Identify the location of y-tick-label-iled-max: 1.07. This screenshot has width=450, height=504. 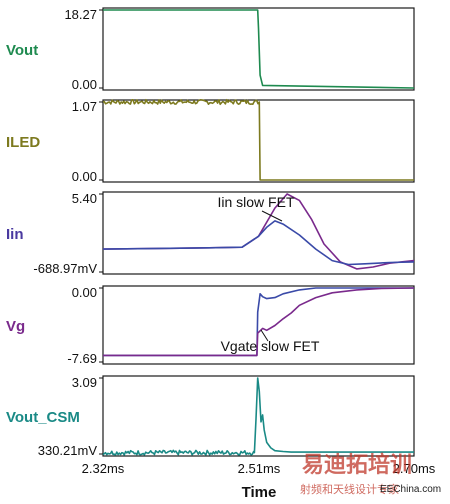
(84, 106).